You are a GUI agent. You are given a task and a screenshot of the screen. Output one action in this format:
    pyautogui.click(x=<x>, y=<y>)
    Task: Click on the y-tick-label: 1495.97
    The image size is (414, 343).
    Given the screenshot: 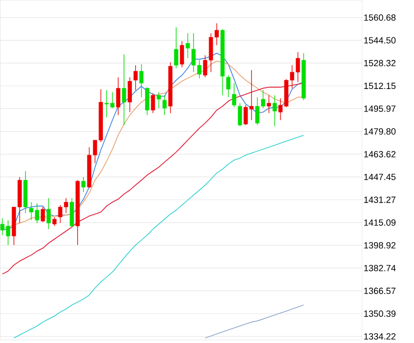 What is the action you would take?
    pyautogui.click(x=380, y=109)
    